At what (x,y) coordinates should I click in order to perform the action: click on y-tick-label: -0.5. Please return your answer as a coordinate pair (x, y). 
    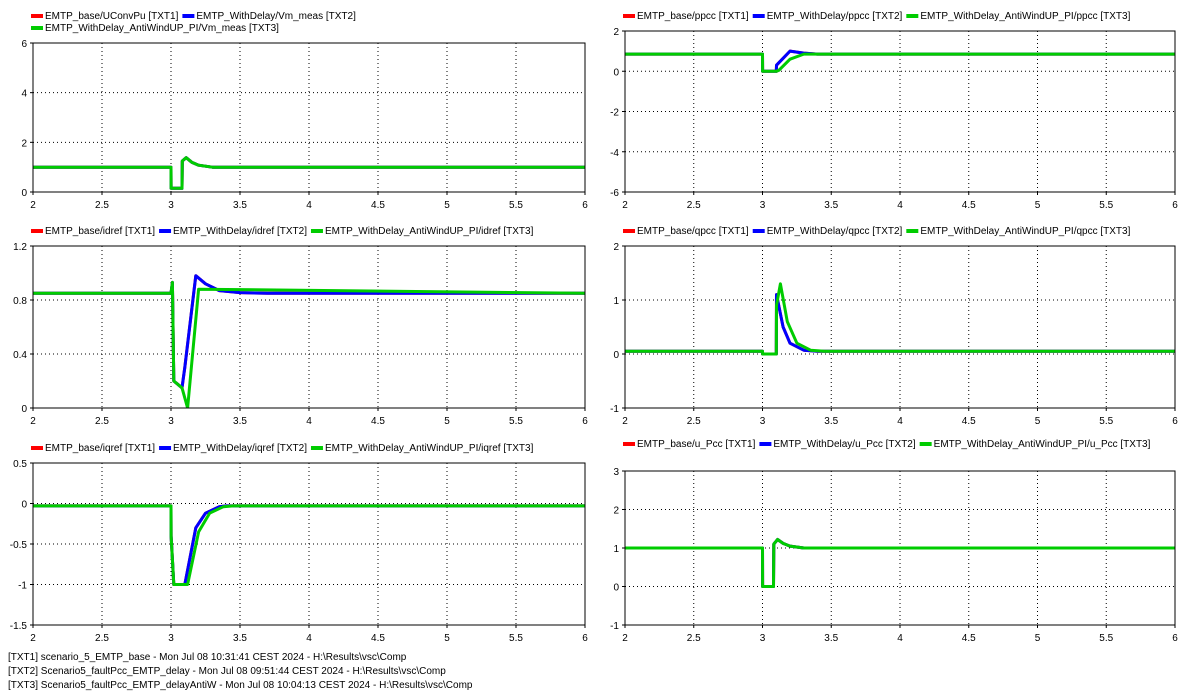
    Looking at the image, I should click on (19, 545).